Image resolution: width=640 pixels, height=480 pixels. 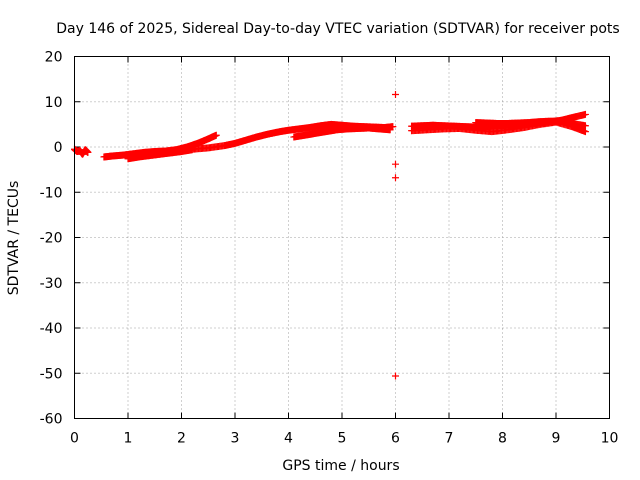 I want to click on x-tick-label: 4, so click(x=288, y=439).